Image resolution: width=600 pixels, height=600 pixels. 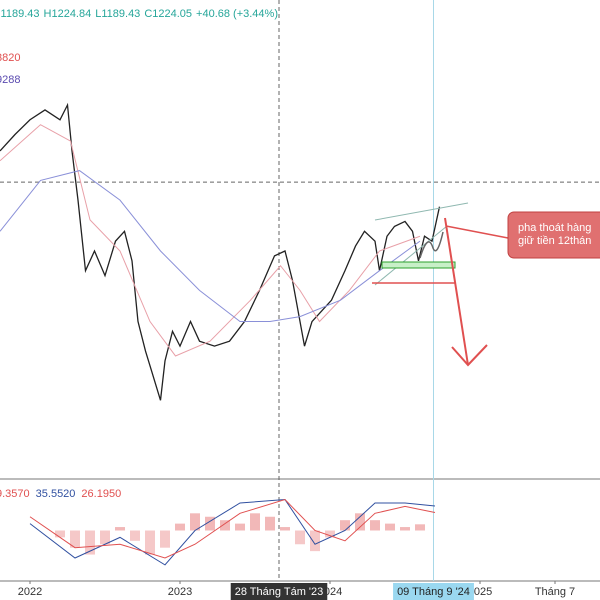 I want to click on wedge-top, so click(x=421, y=211).